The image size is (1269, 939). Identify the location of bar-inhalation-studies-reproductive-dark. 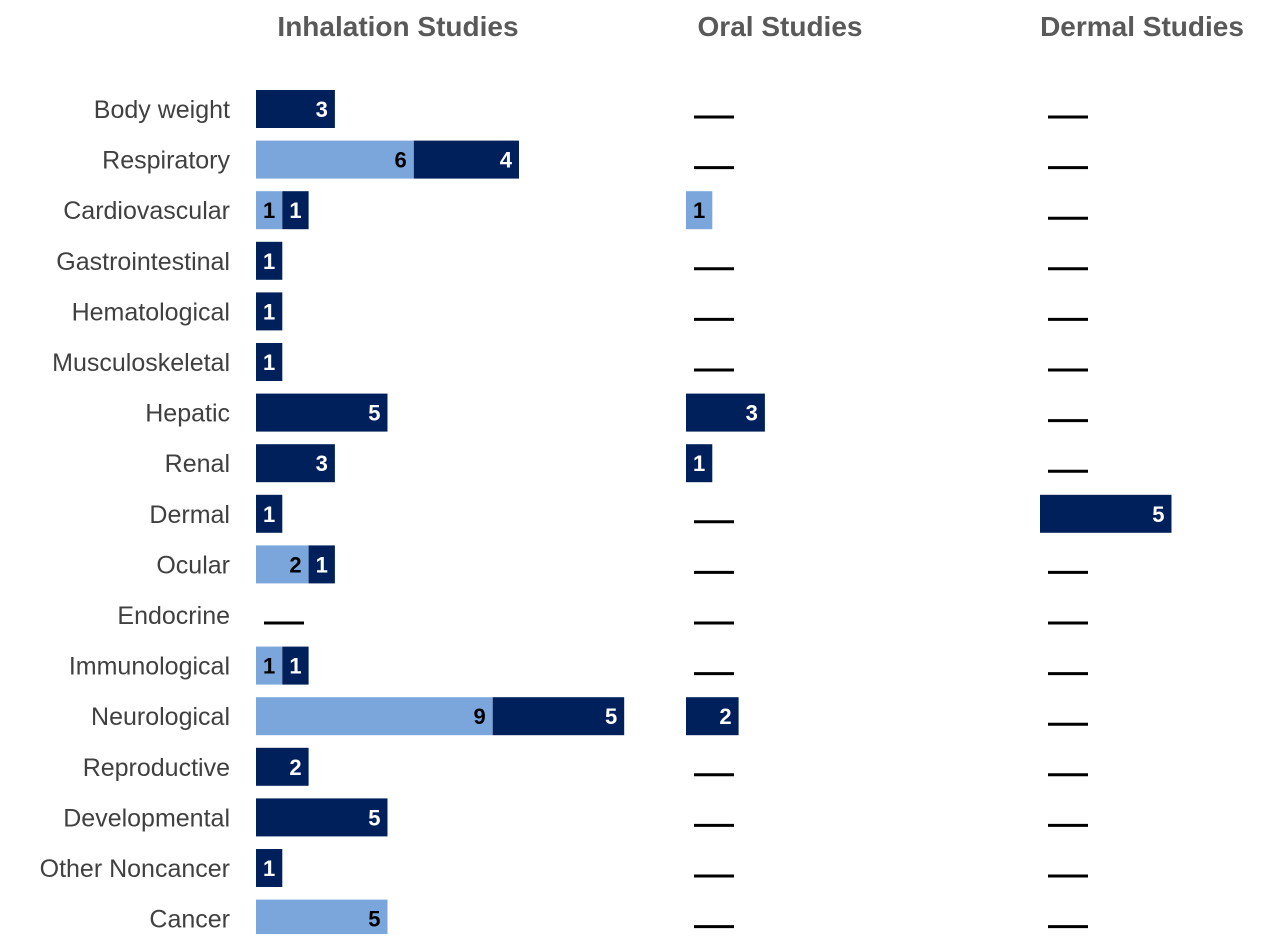
(282, 766).